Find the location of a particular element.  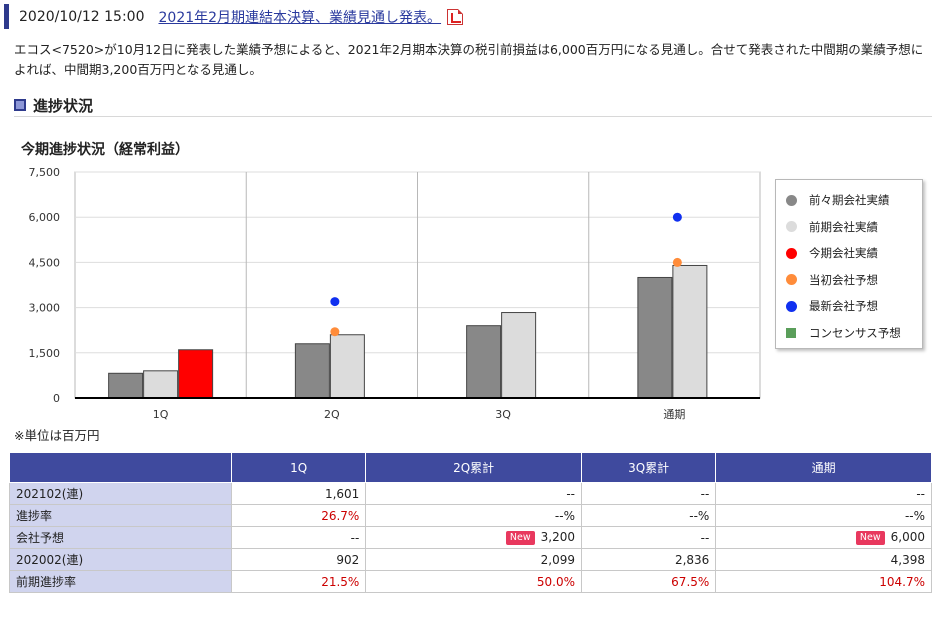

section-title: 進捗状況 is located at coordinates (63, 105).